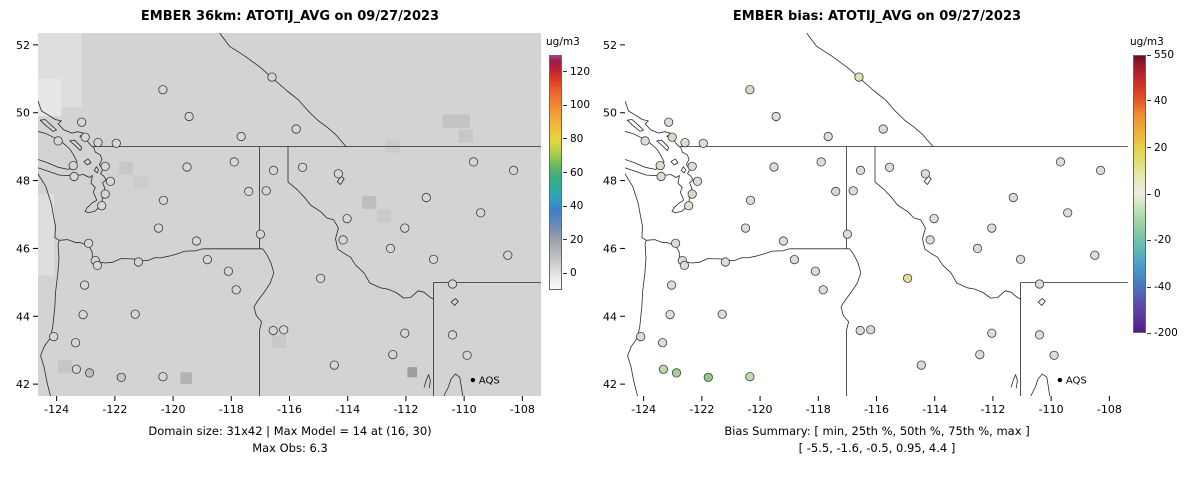 The width and height of the screenshot is (1200, 479). What do you see at coordinates (570, 273) in the screenshot?
I see `colorbar-tick: 0` at bounding box center [570, 273].